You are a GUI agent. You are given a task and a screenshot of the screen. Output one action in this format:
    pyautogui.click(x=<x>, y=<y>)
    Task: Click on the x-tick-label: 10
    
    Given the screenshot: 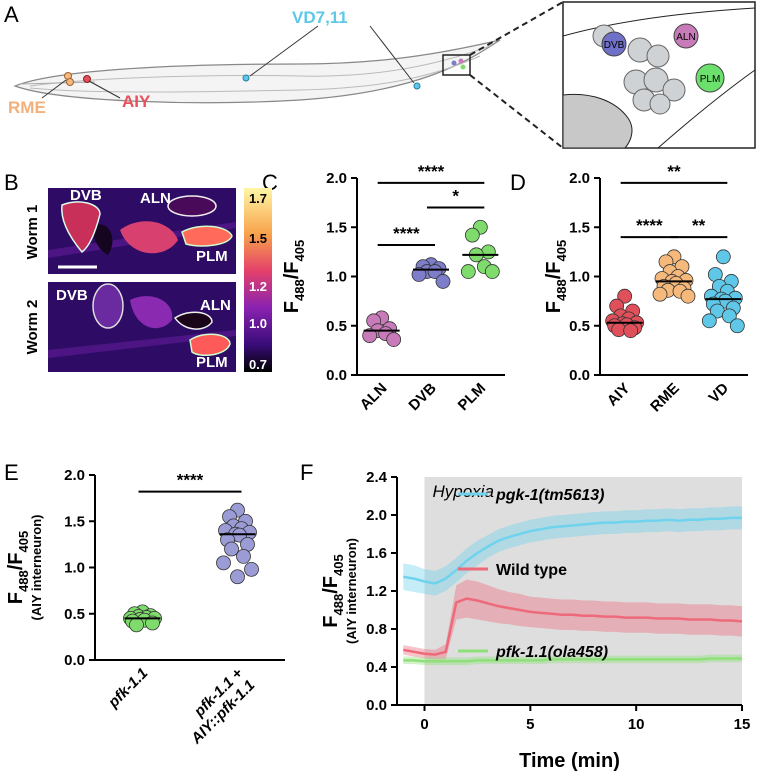 What is the action you would take?
    pyautogui.click(x=636, y=724)
    